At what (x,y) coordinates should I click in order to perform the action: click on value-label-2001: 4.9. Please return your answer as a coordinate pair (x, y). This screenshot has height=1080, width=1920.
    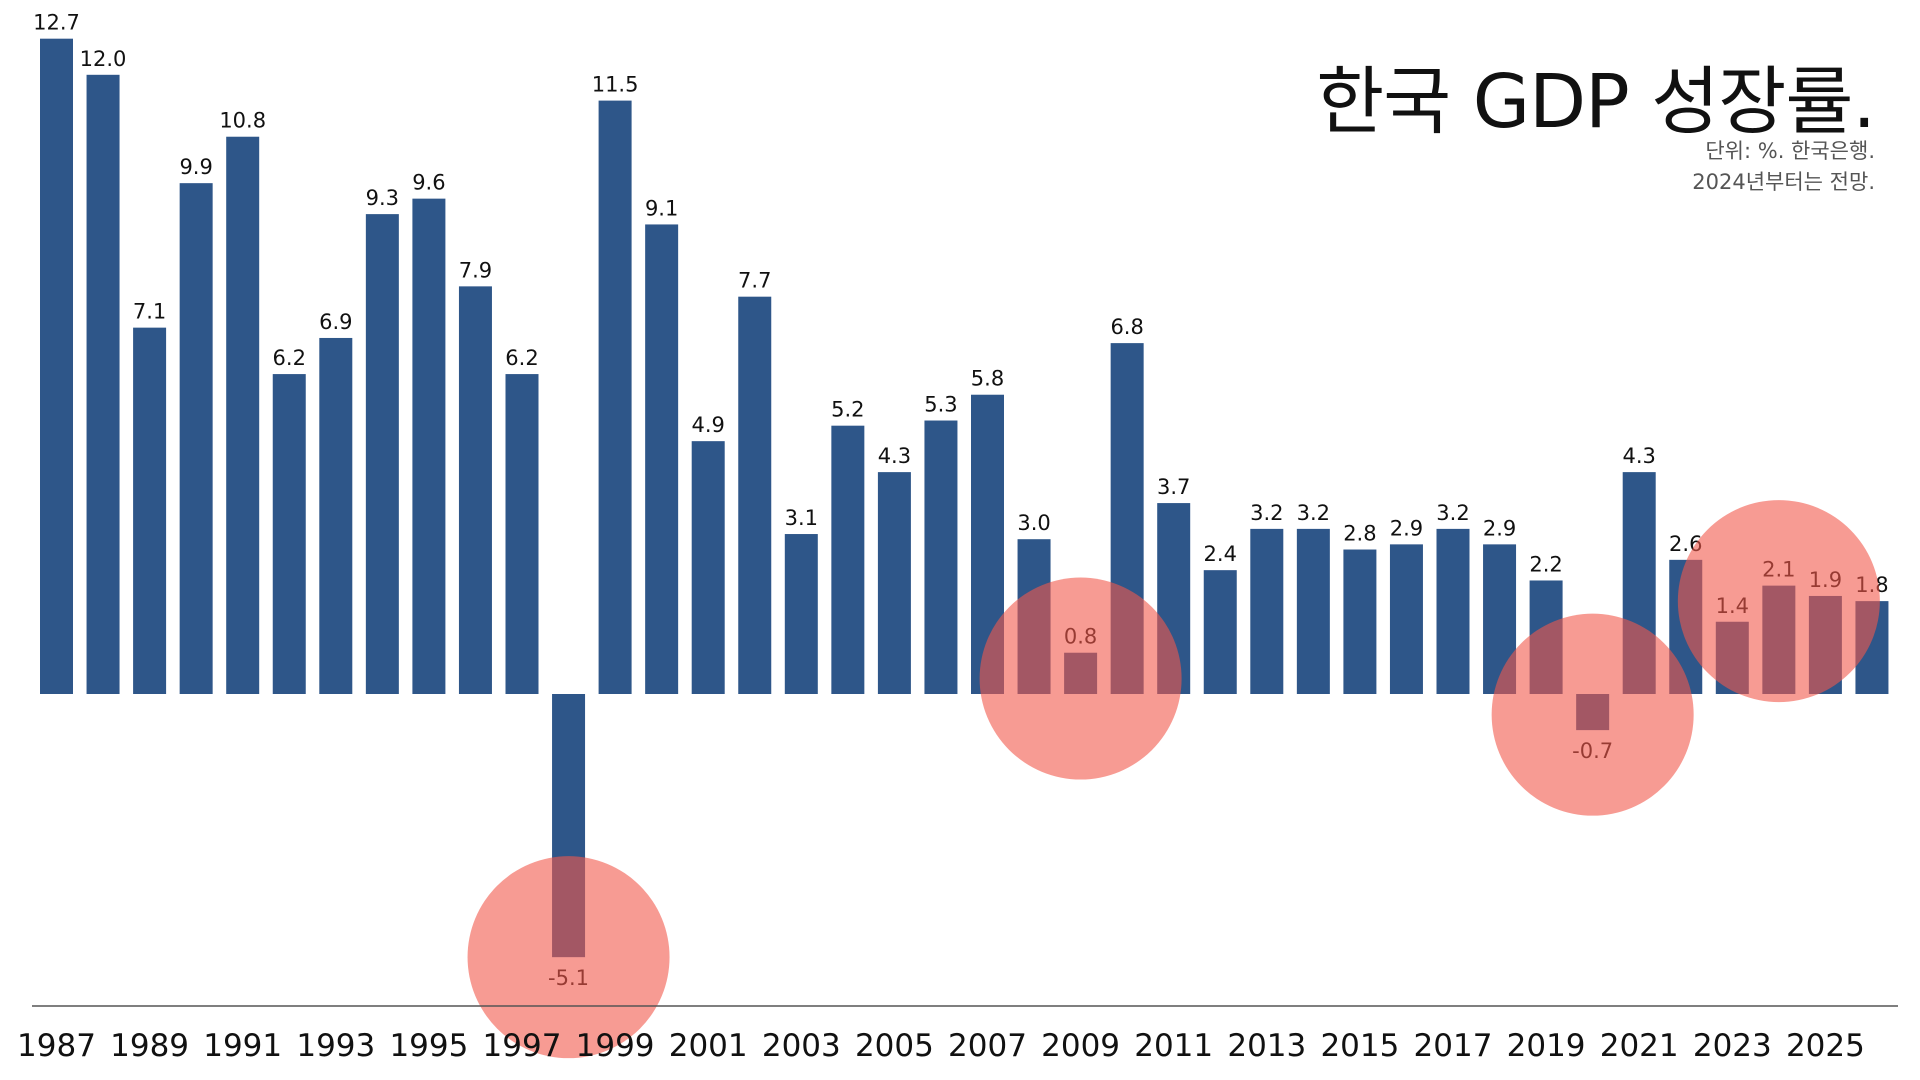
    Looking at the image, I should click on (707, 425).